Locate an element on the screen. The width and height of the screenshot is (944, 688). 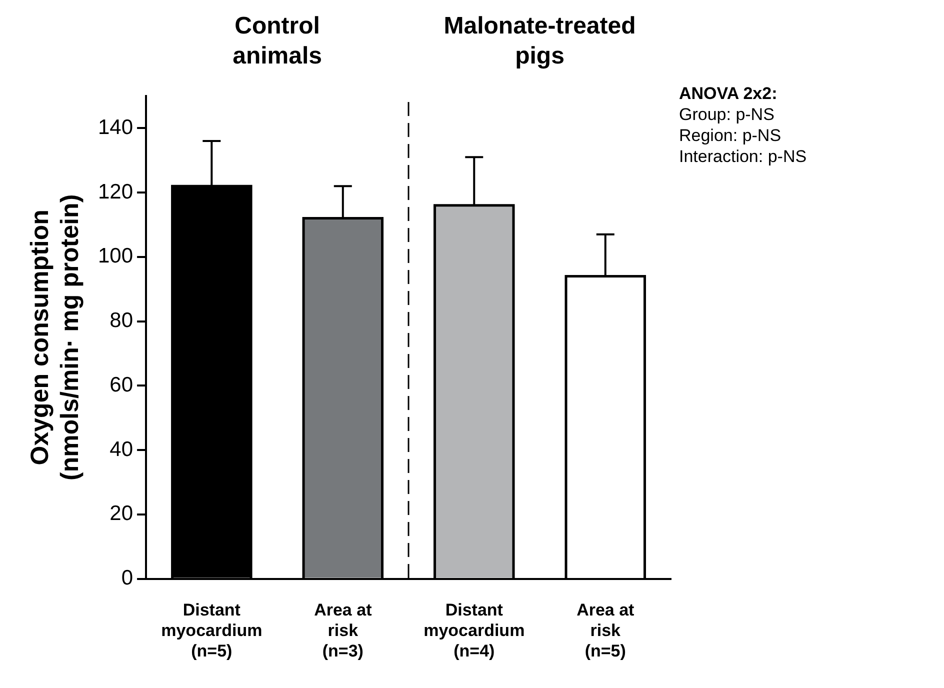
text: Control animals is located at coordinates (277, 41).